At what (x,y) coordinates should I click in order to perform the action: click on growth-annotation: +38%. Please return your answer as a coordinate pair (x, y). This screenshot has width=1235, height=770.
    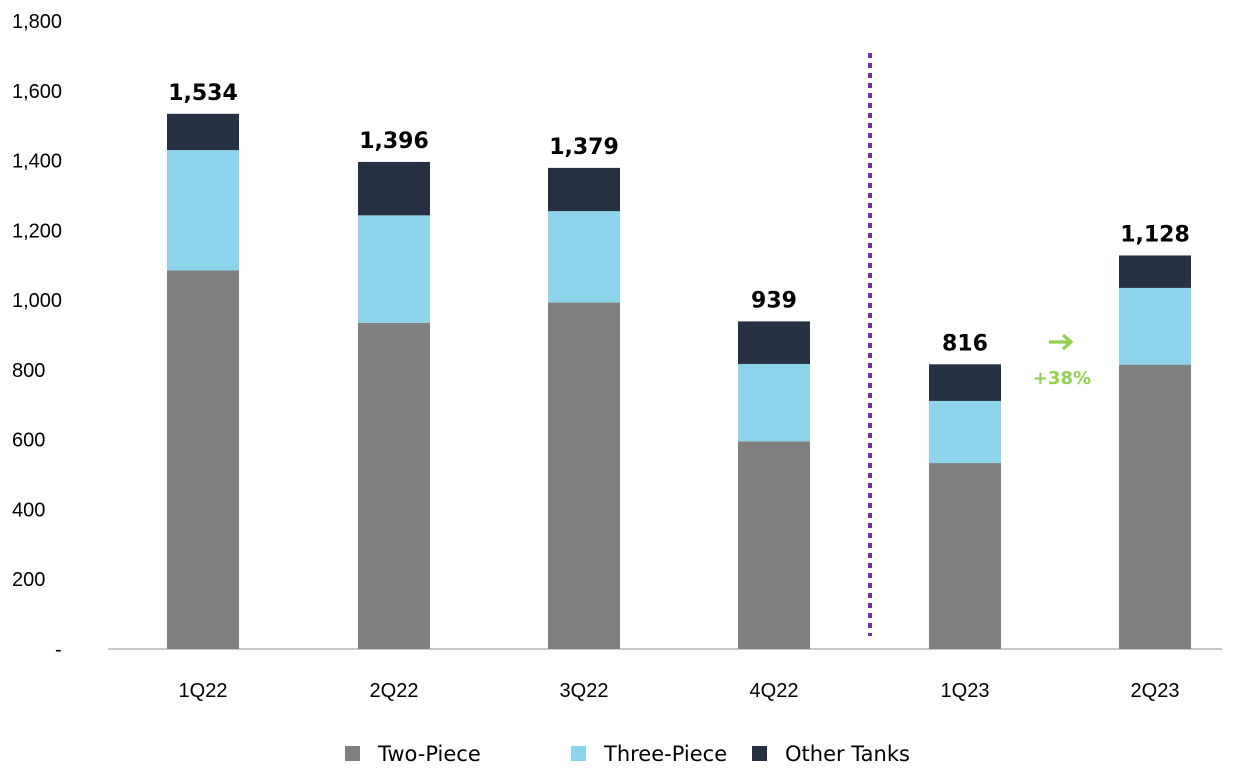
    Looking at the image, I should click on (1062, 361).